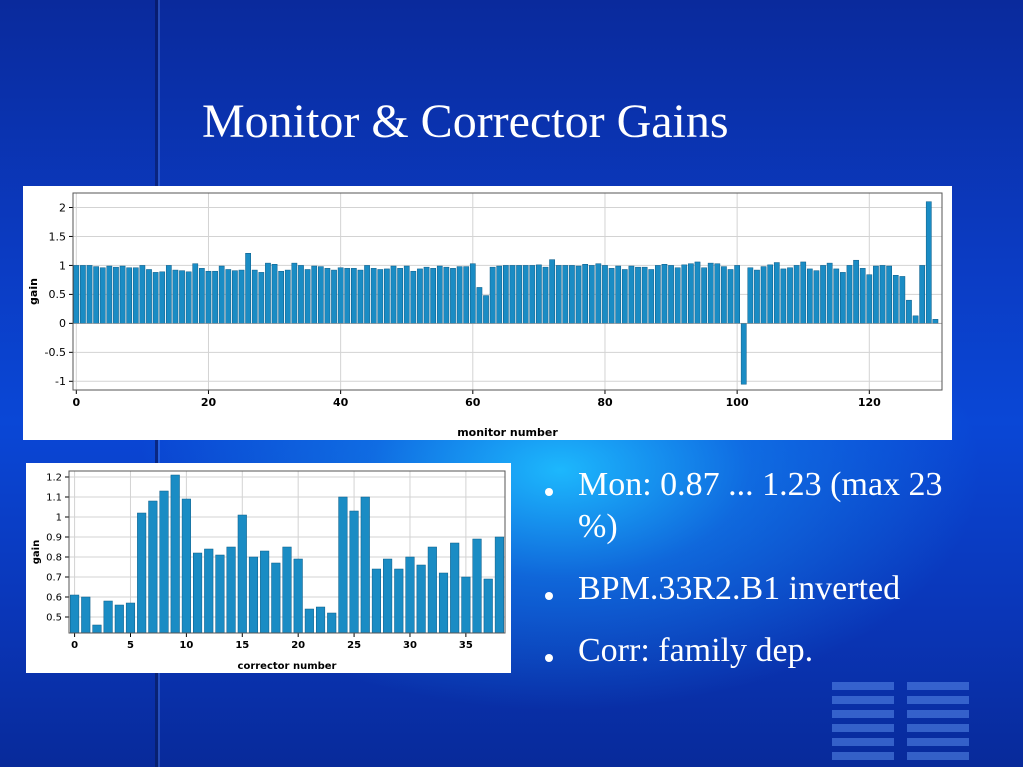 The width and height of the screenshot is (1023, 767). Describe the element at coordinates (549, 658) in the screenshot. I see `bullet-dot-icon` at that location.